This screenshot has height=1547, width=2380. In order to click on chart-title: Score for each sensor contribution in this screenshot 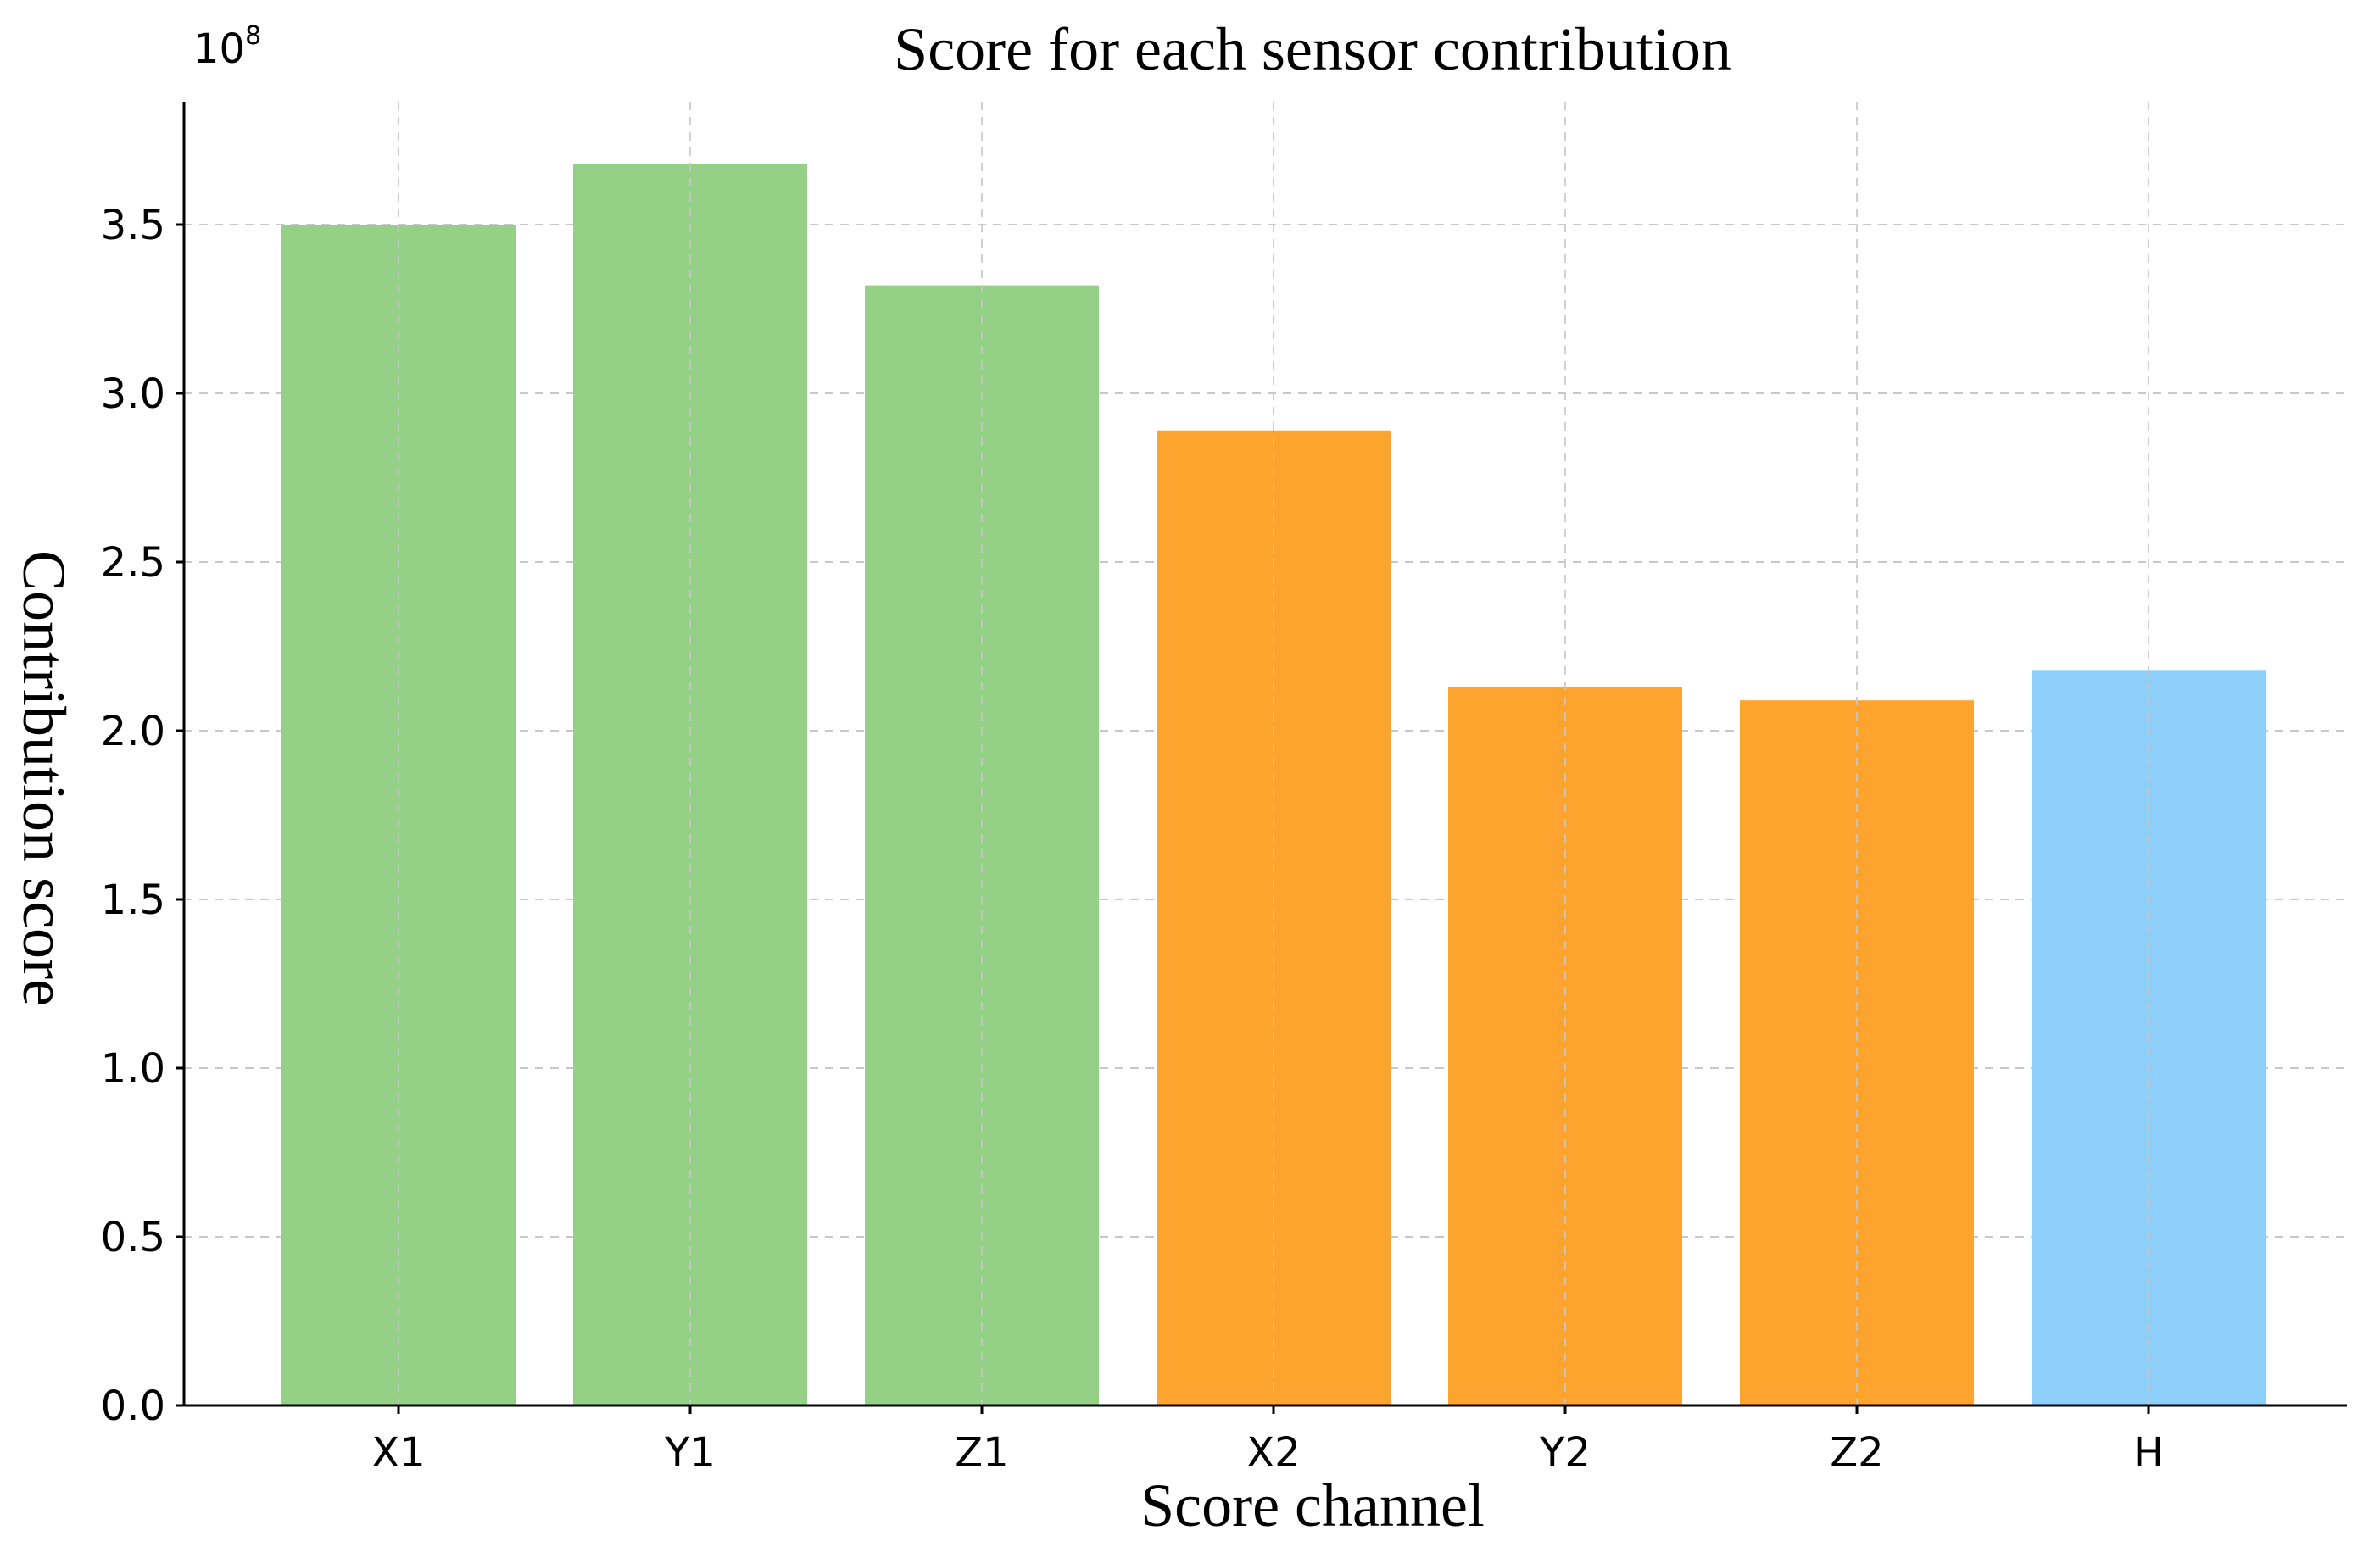, I will do `click(1313, 49)`.